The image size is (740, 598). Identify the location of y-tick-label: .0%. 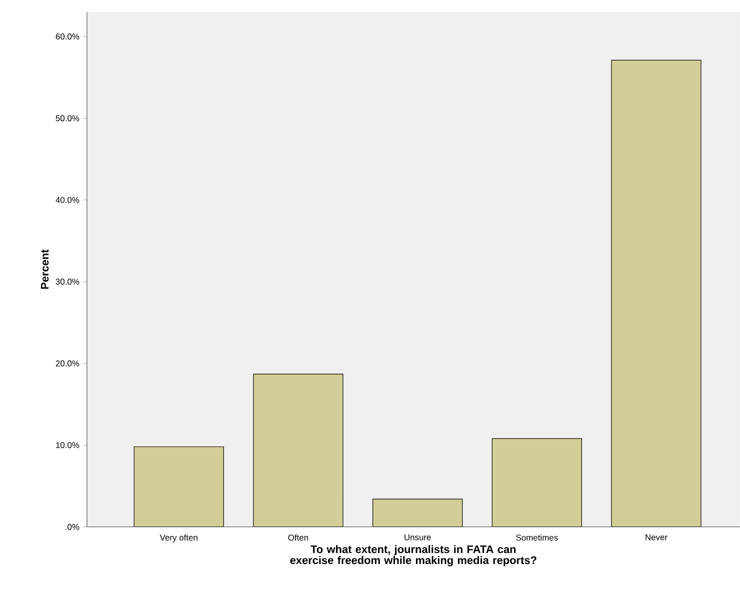
(73, 527).